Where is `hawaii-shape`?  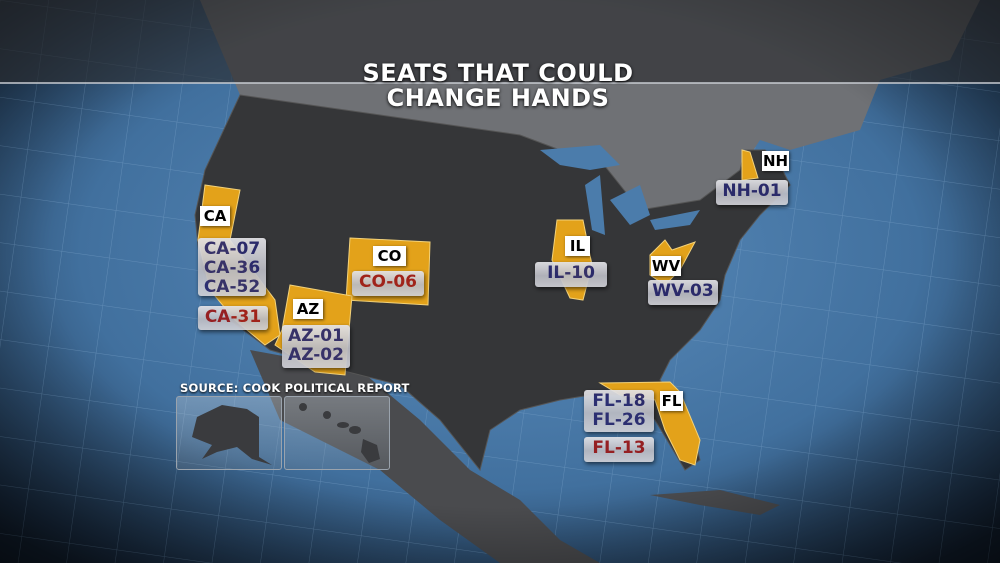 hawaii-shape is located at coordinates (339, 433).